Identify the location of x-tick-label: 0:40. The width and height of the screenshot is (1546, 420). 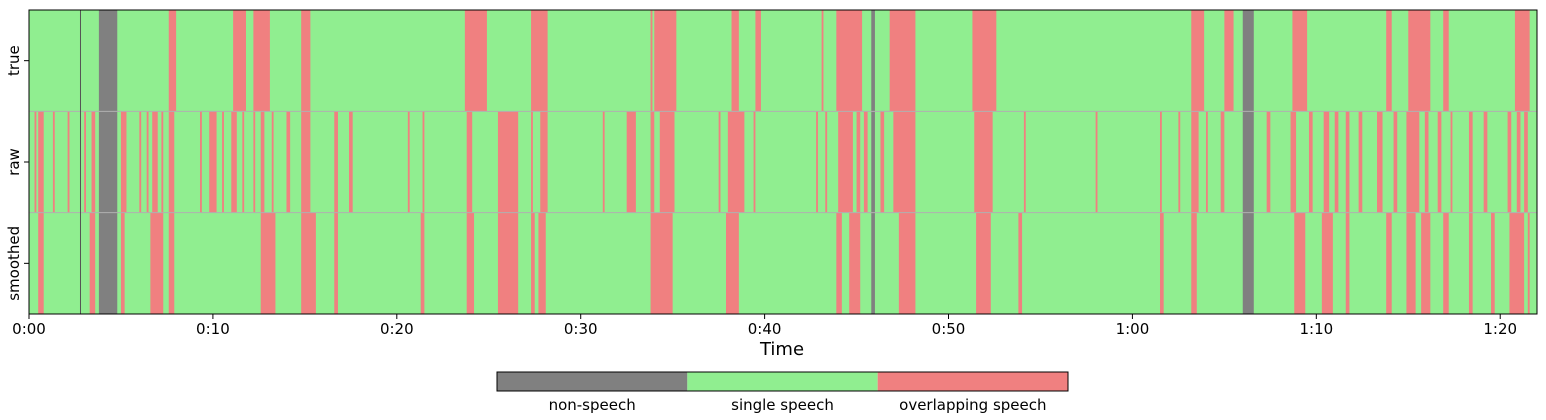
(765, 329).